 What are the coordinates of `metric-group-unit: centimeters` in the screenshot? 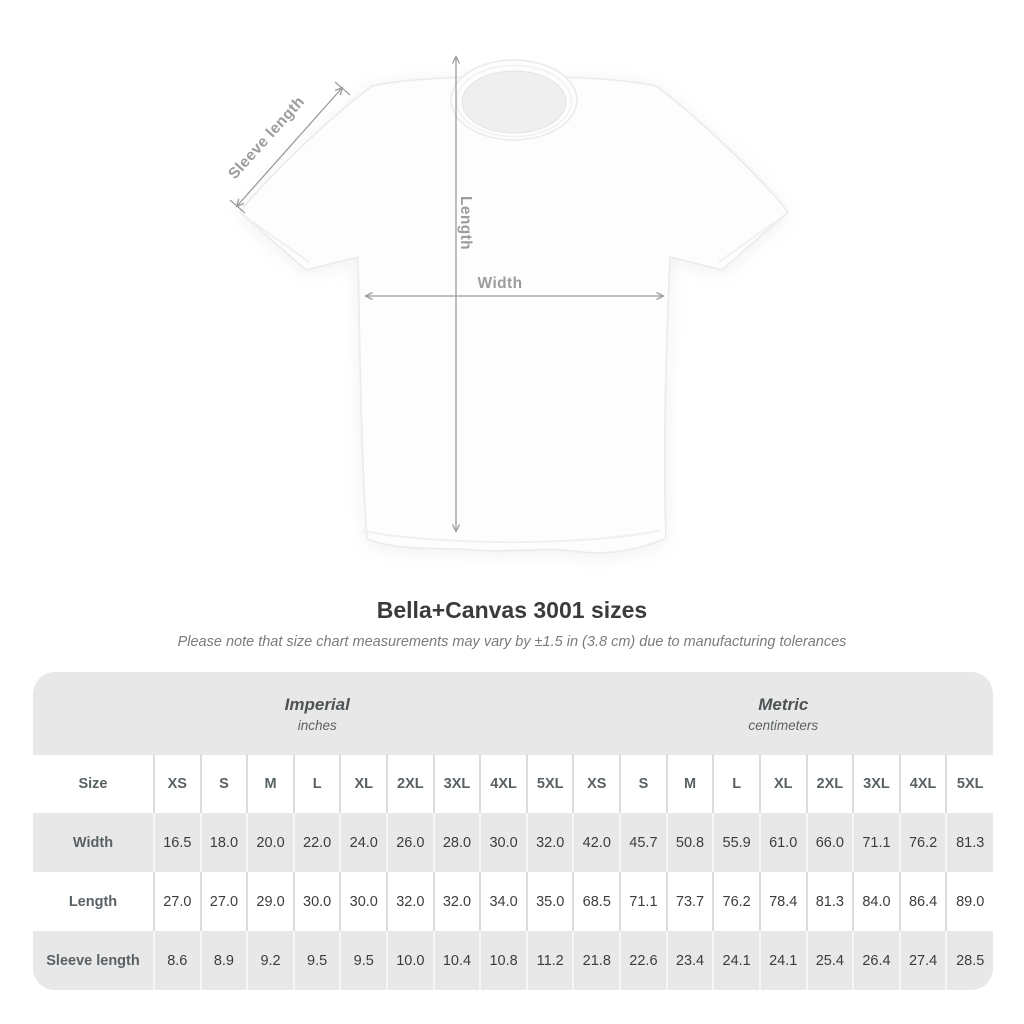 It's located at (783, 725).